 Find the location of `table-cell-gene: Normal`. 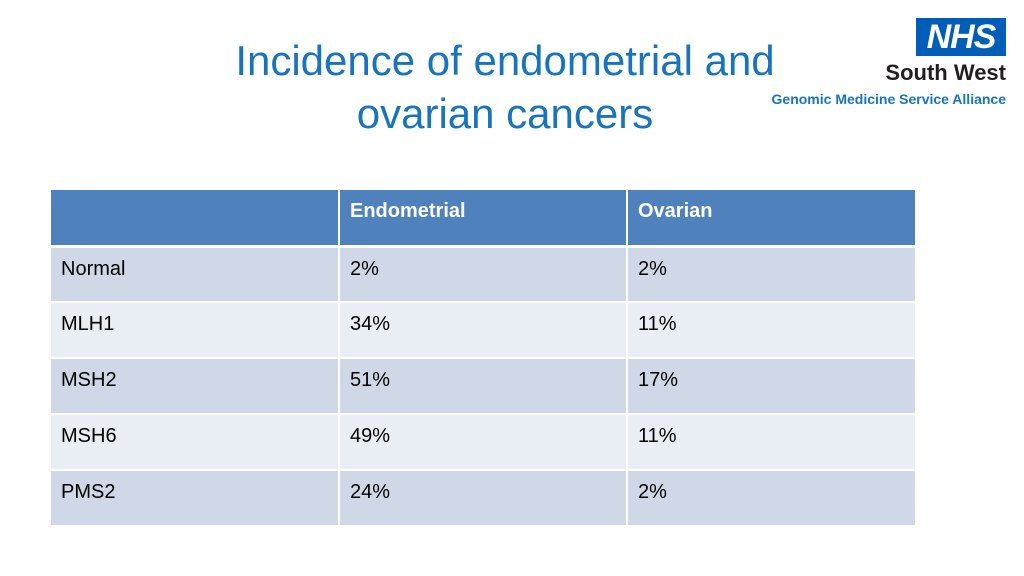

table-cell-gene: Normal is located at coordinates (195, 274).